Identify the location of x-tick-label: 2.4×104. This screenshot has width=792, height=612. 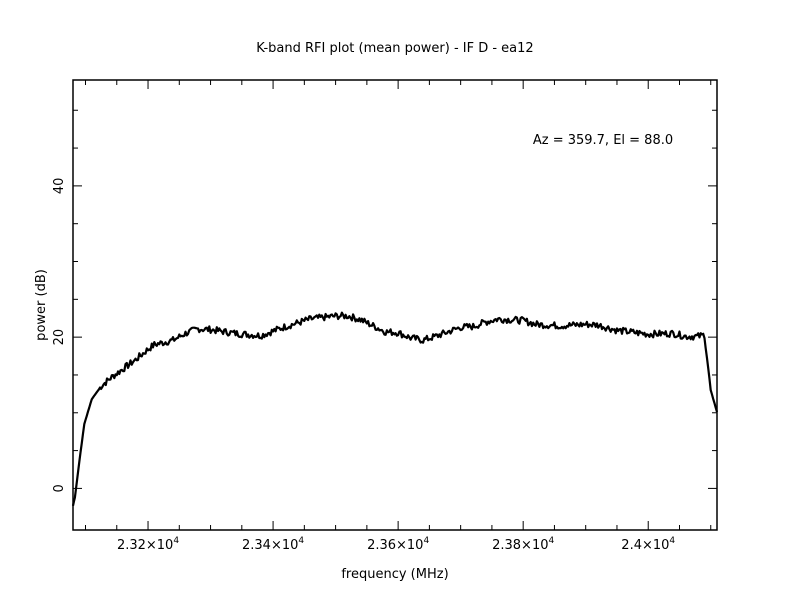
(648, 544).